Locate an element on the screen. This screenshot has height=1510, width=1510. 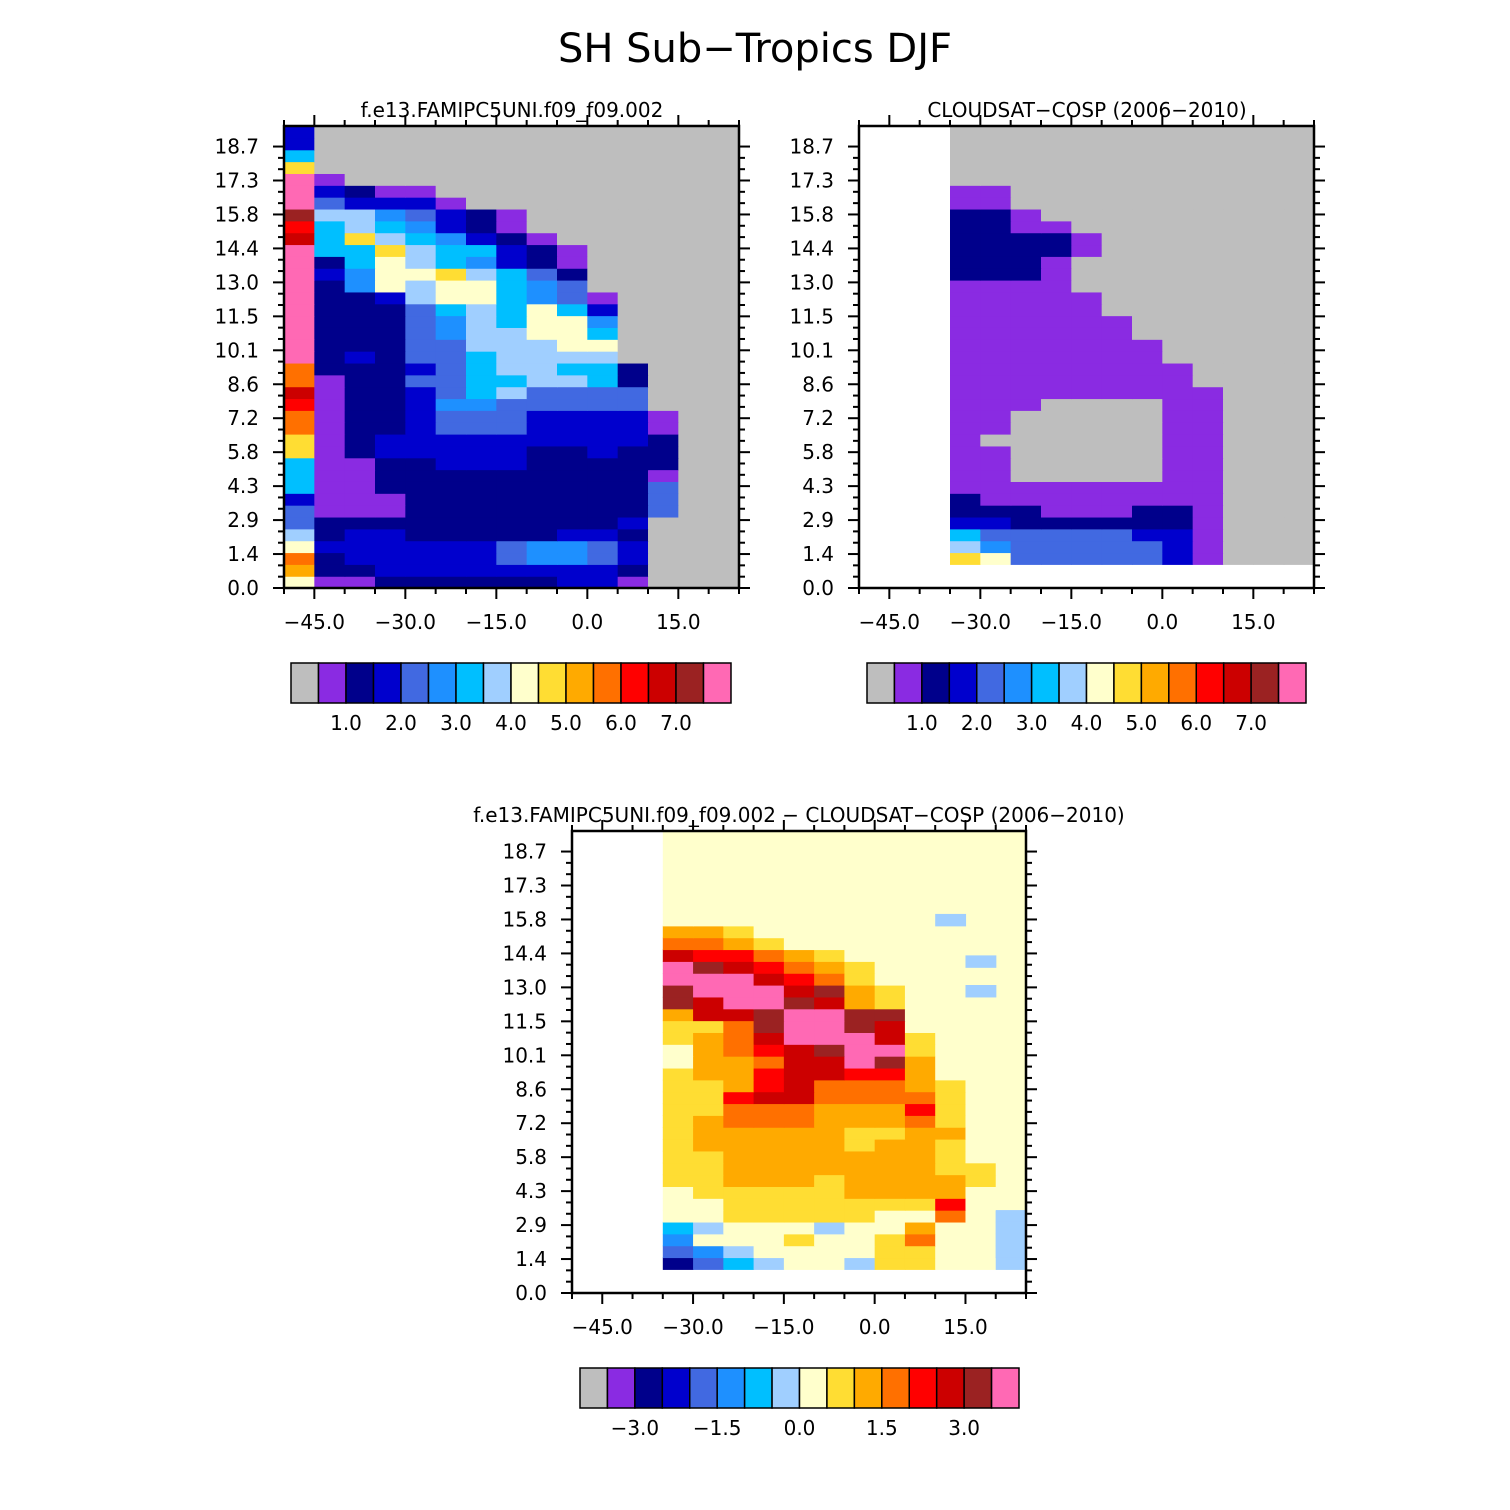
figure-title: SH Sub−Tropics DJF is located at coordinates (755, 49).